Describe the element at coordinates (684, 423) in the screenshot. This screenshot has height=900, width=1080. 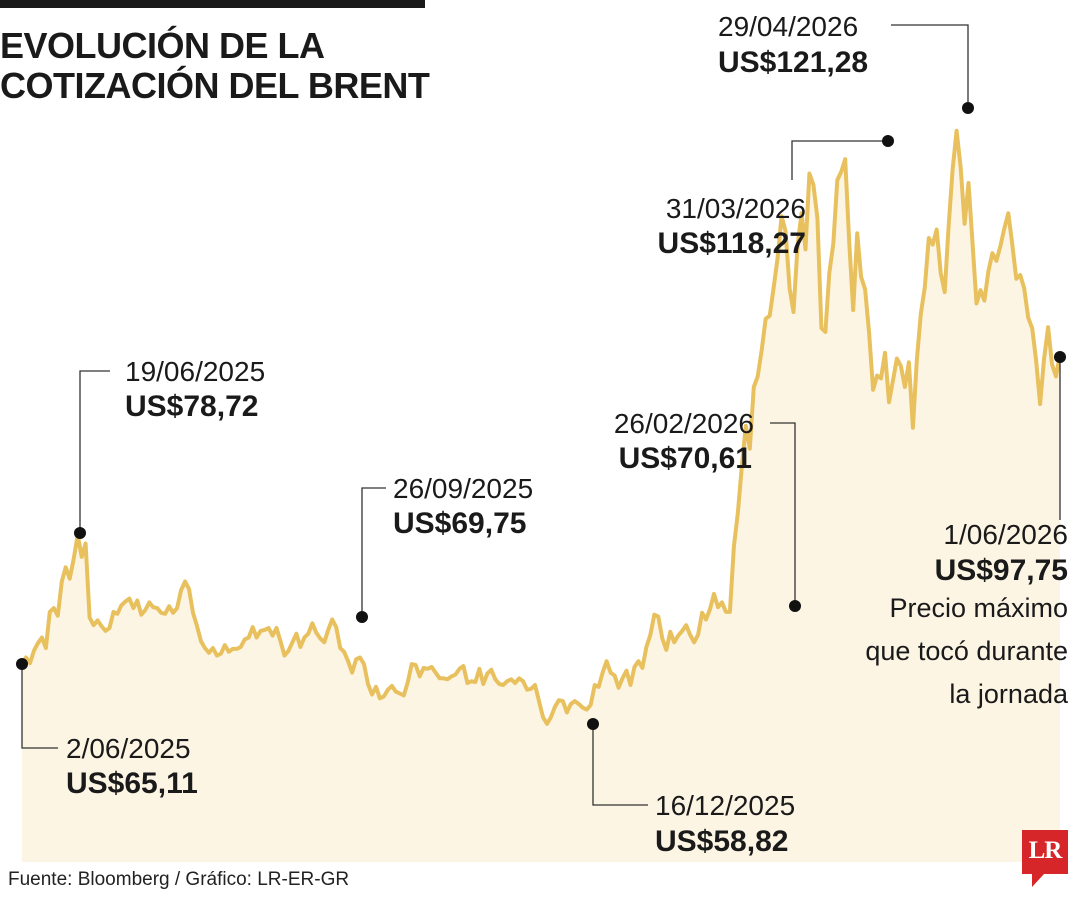
I see `annotation-date-4: 26/02/2026` at that location.